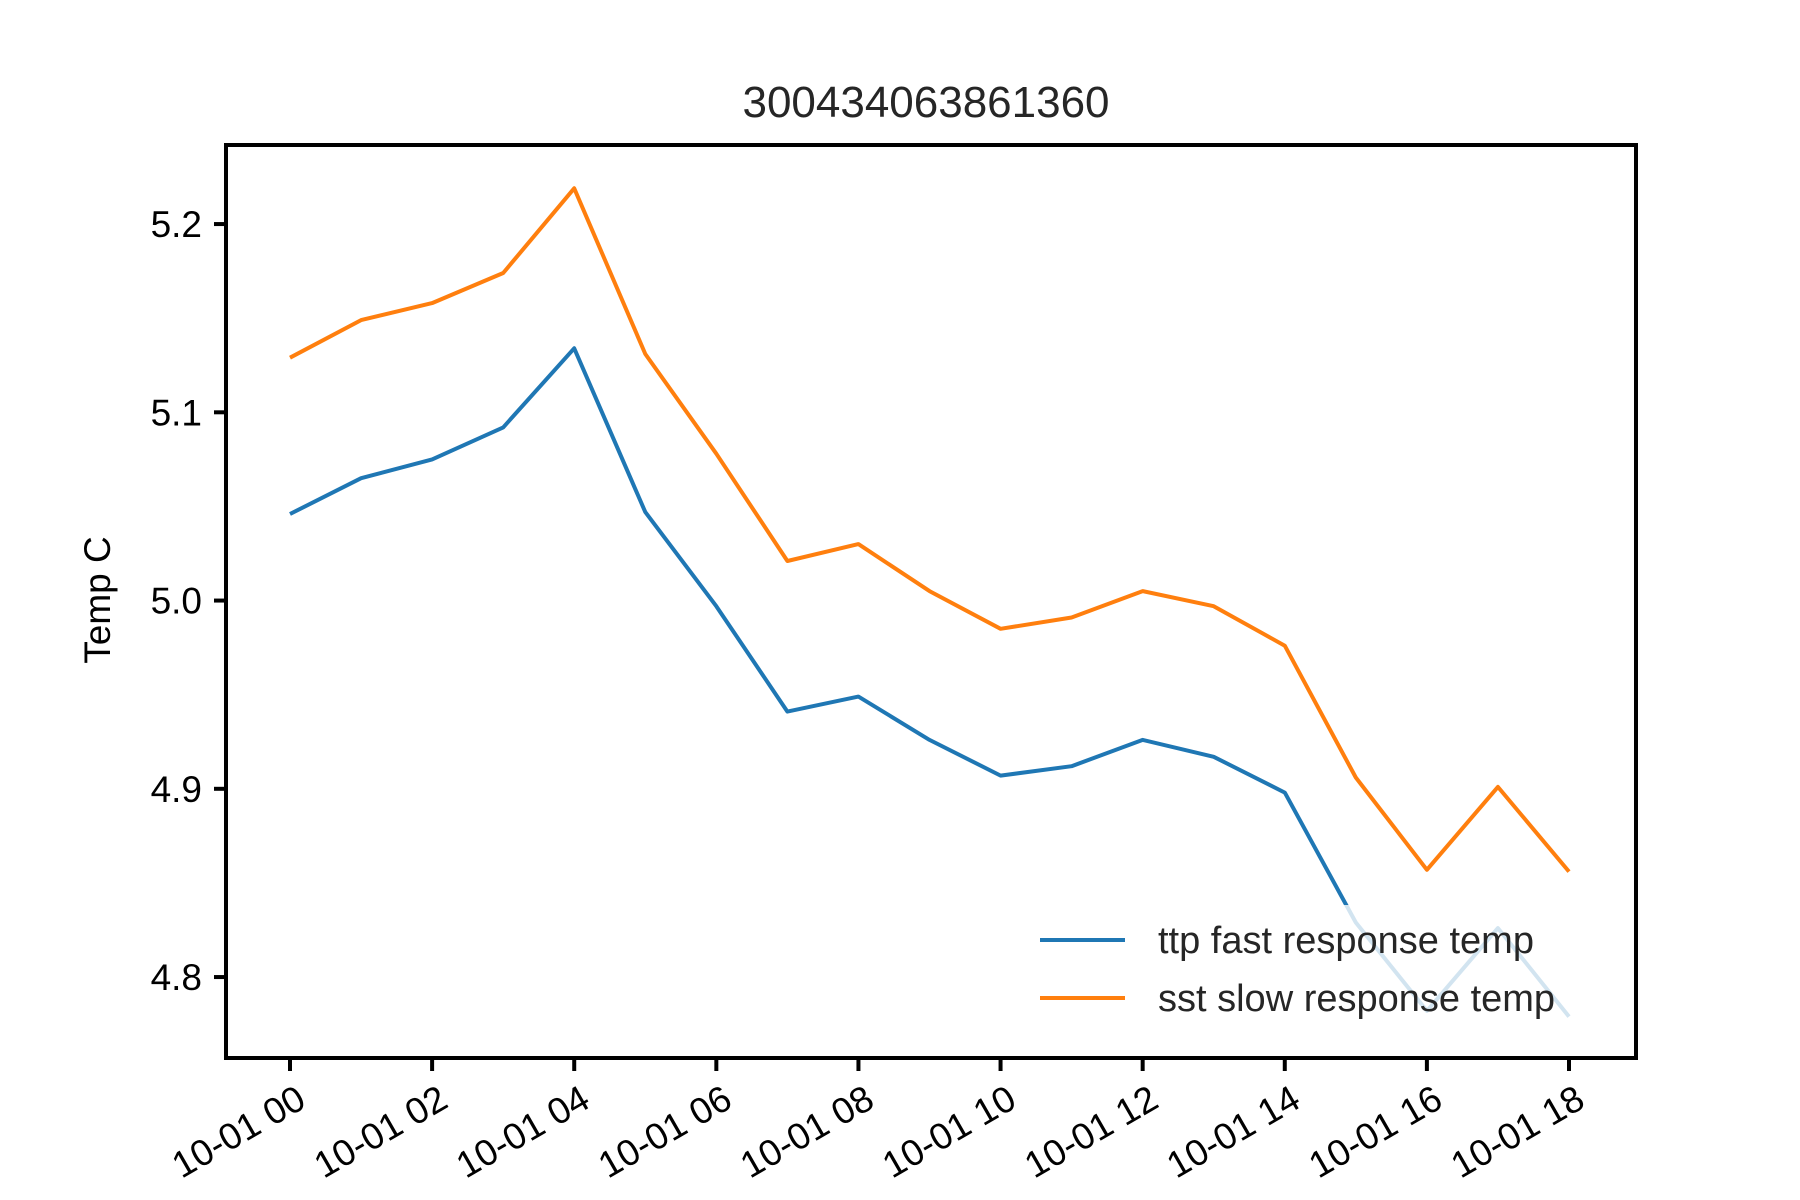 This screenshot has width=1800, height=1200. I want to click on y-tick-label: 4.9, so click(176, 789).